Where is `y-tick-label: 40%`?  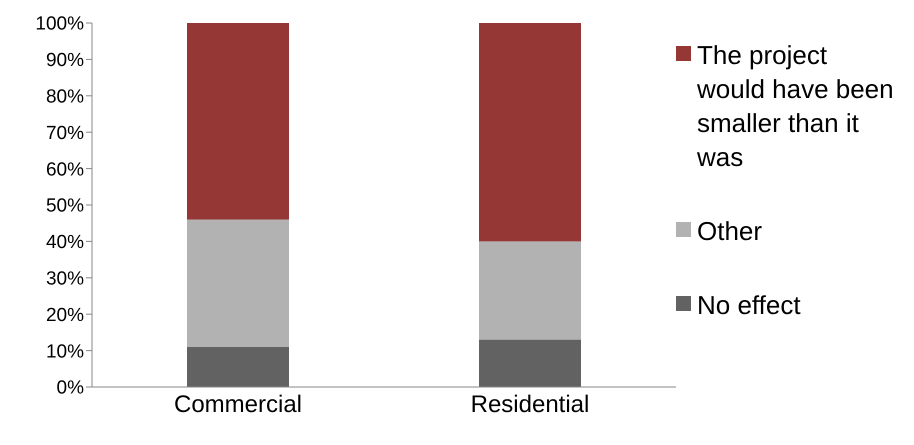
y-tick-label: 40% is located at coordinates (65, 243).